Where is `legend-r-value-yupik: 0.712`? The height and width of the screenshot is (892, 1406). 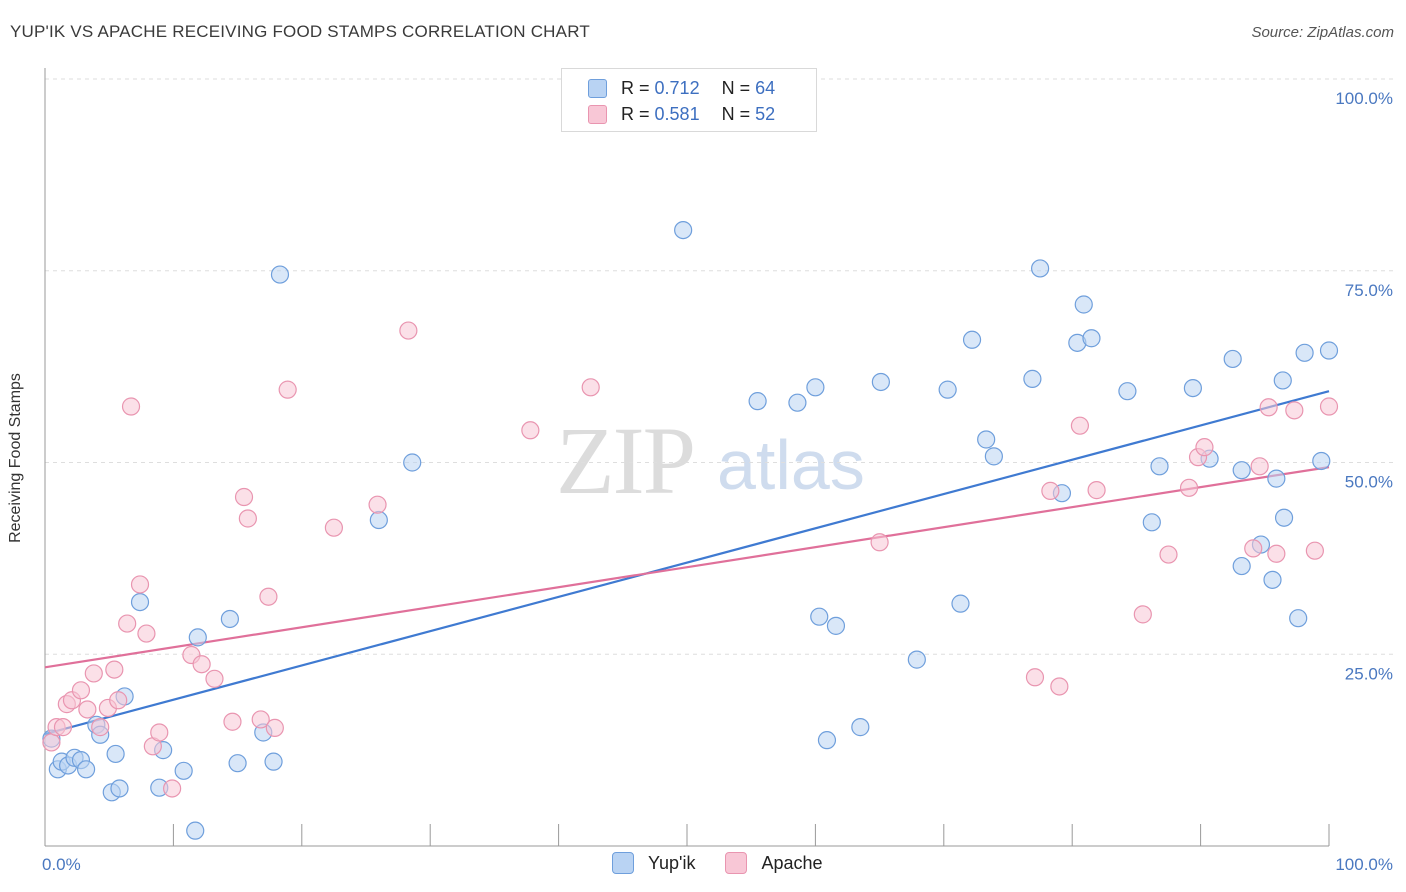 legend-r-value-yupik: 0.712 is located at coordinates (677, 87).